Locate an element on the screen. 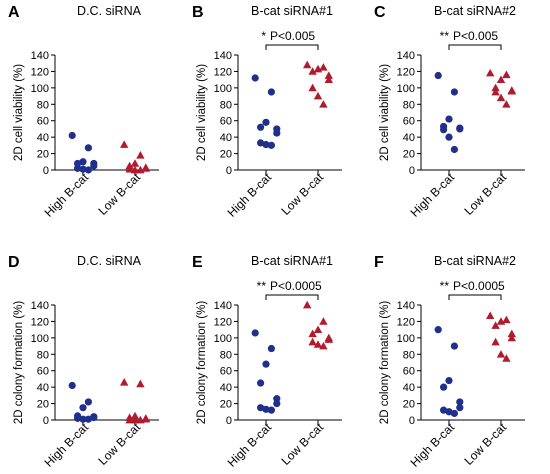 This screenshot has height=474, width=550. p-value-label: P<0.005 is located at coordinates (475, 36).